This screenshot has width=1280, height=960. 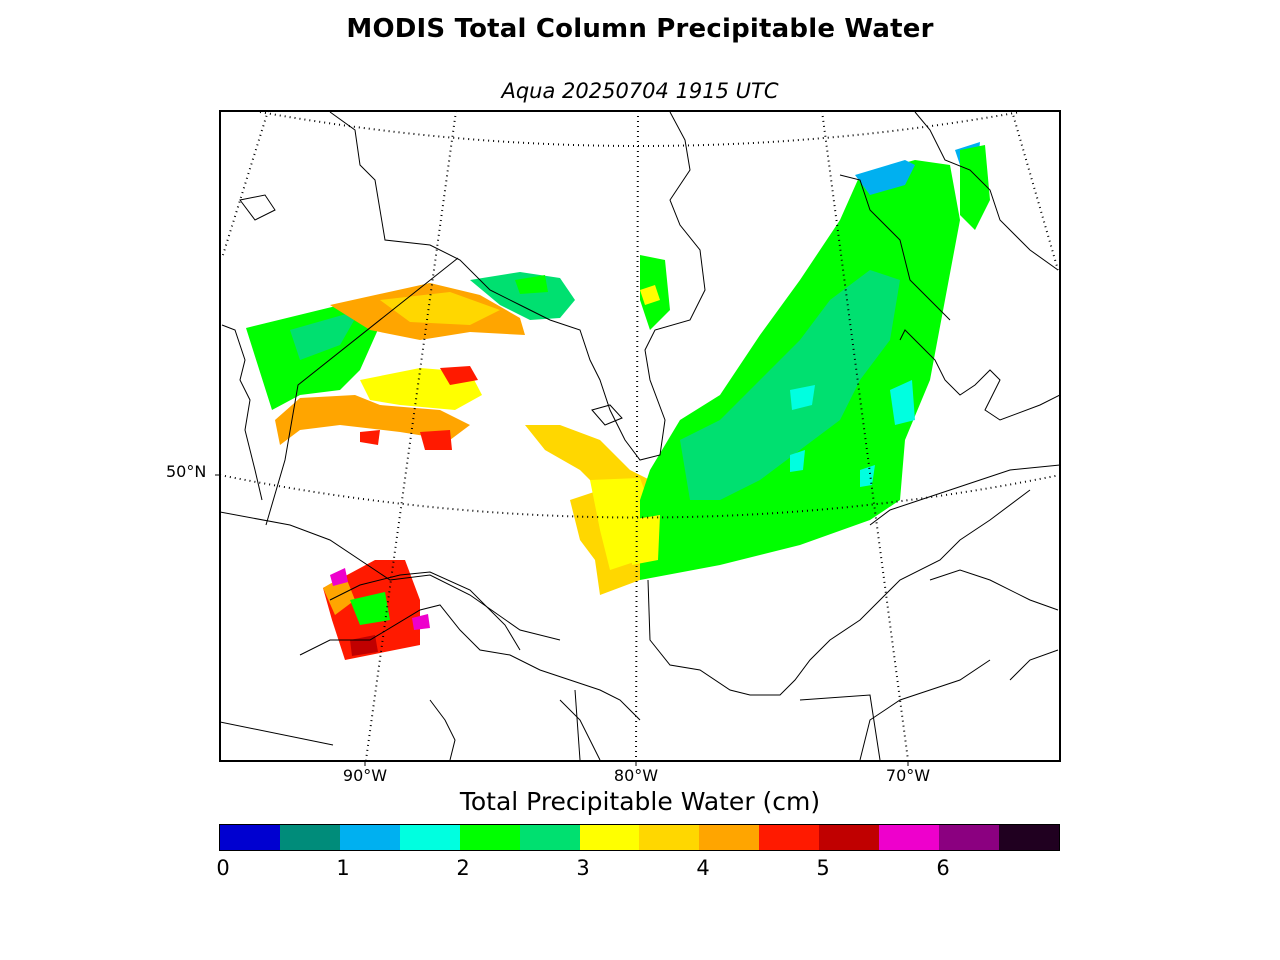 I want to click on colorbar-tick-label: 4, so click(x=703, y=868).